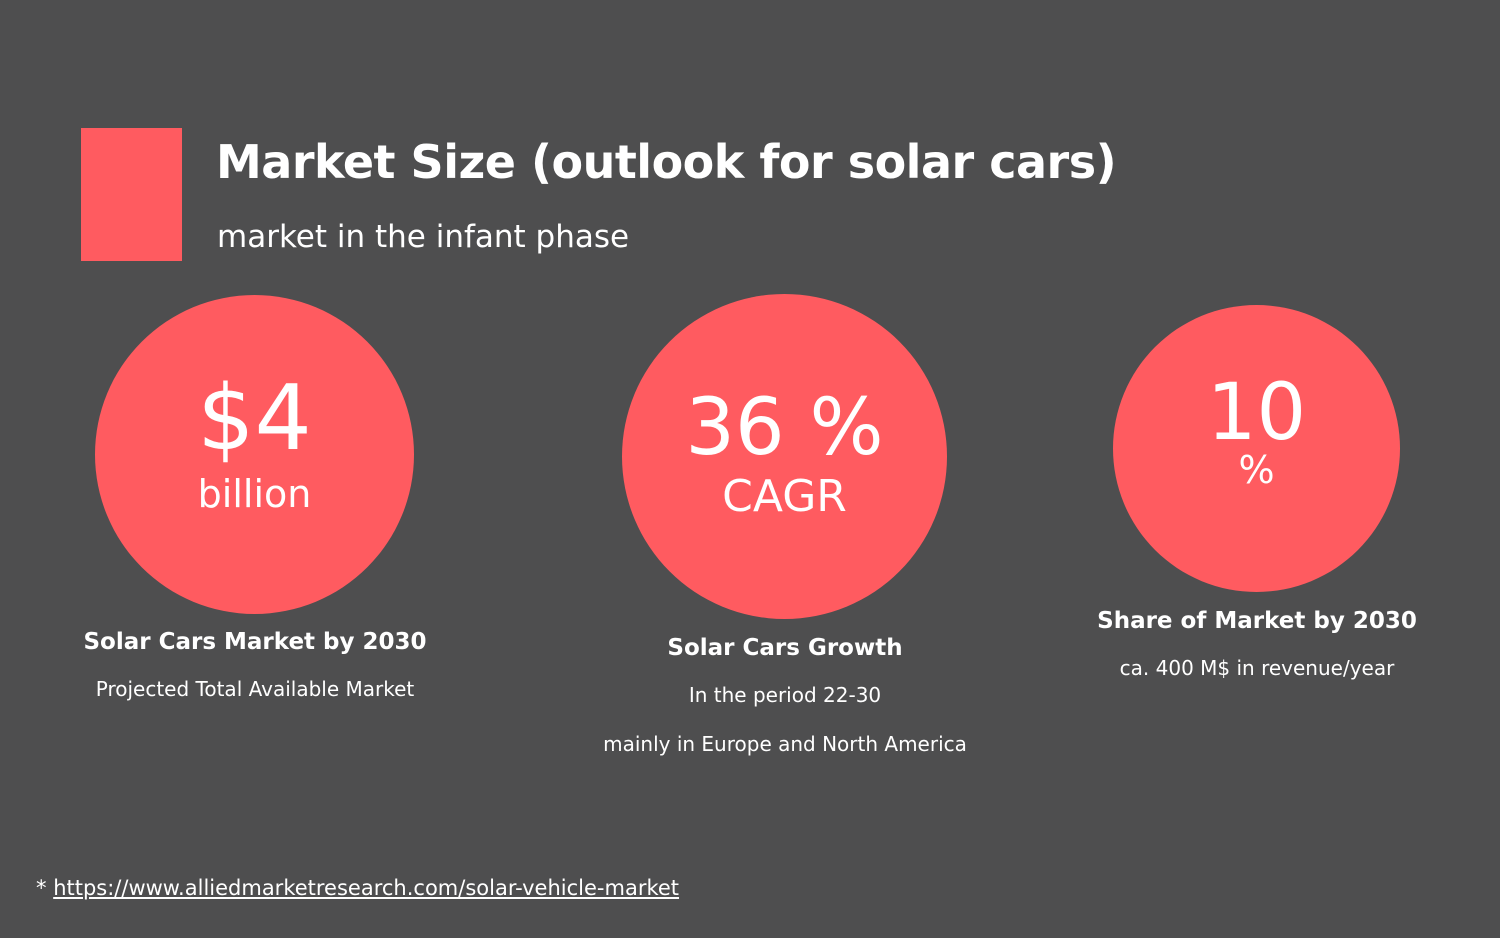  Describe the element at coordinates (784, 427) in the screenshot. I see `stat-value: 36 %` at that location.